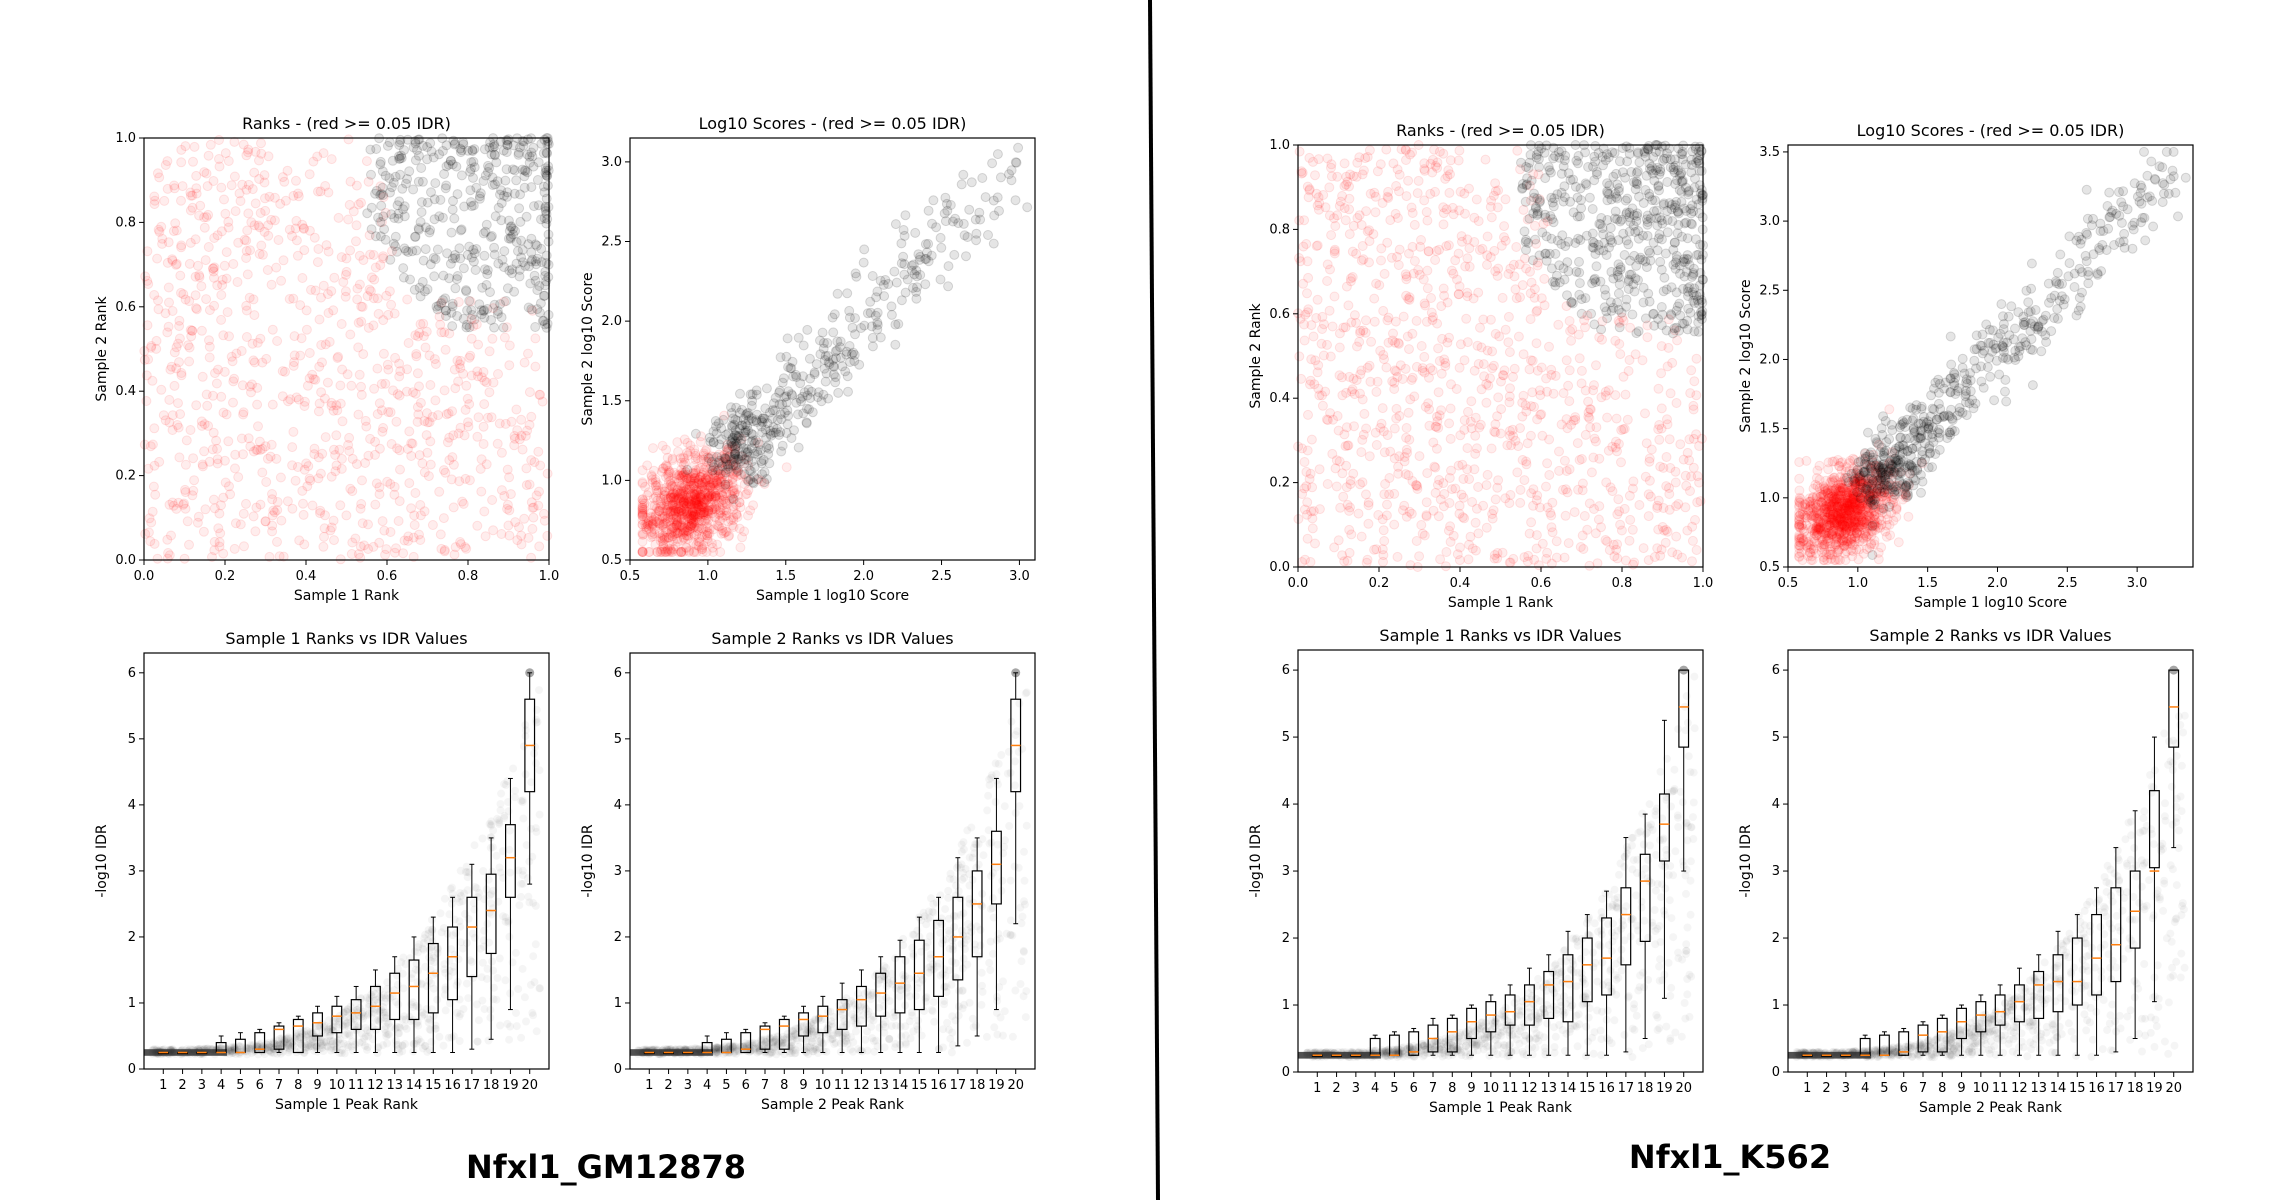  Describe the element at coordinates (1730, 1157) in the screenshot. I see `panel-title-right: Nfxl1_K562` at that location.